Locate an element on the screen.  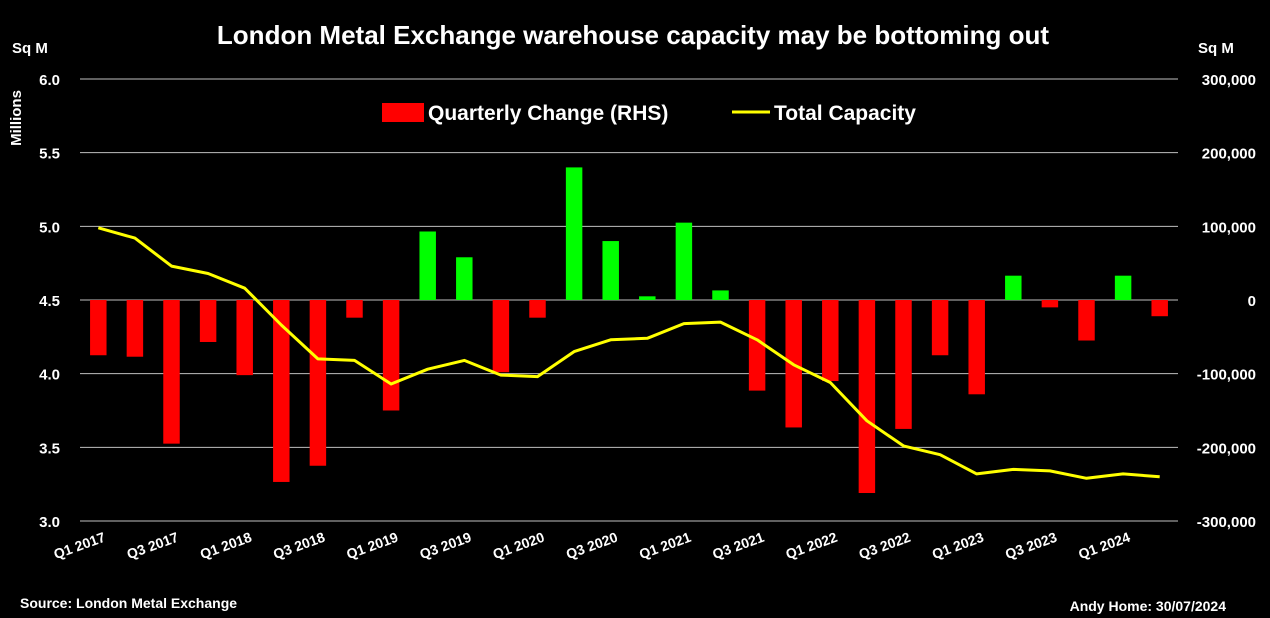
legend-line-label: Total Capacity is located at coordinates (845, 113).